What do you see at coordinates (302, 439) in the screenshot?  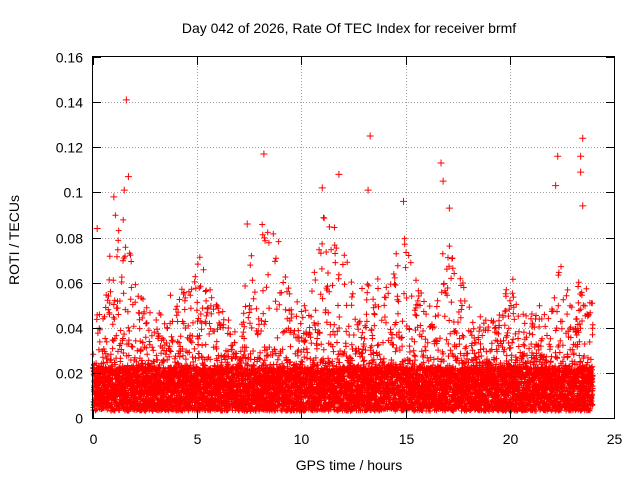 I see `x-tick-label: 10` at bounding box center [302, 439].